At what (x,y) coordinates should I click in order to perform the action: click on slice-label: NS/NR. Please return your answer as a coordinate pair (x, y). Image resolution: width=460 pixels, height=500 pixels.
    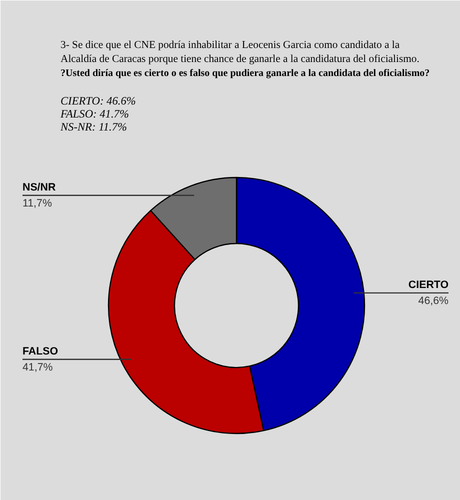
    Looking at the image, I should click on (39, 187).